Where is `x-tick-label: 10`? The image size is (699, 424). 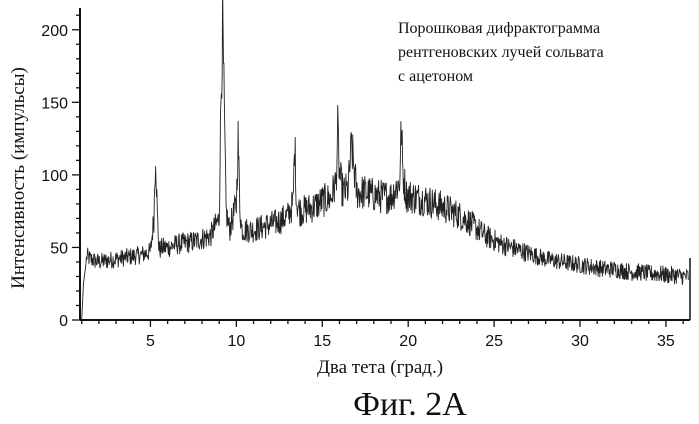 x-tick-label: 10 is located at coordinates (236, 341).